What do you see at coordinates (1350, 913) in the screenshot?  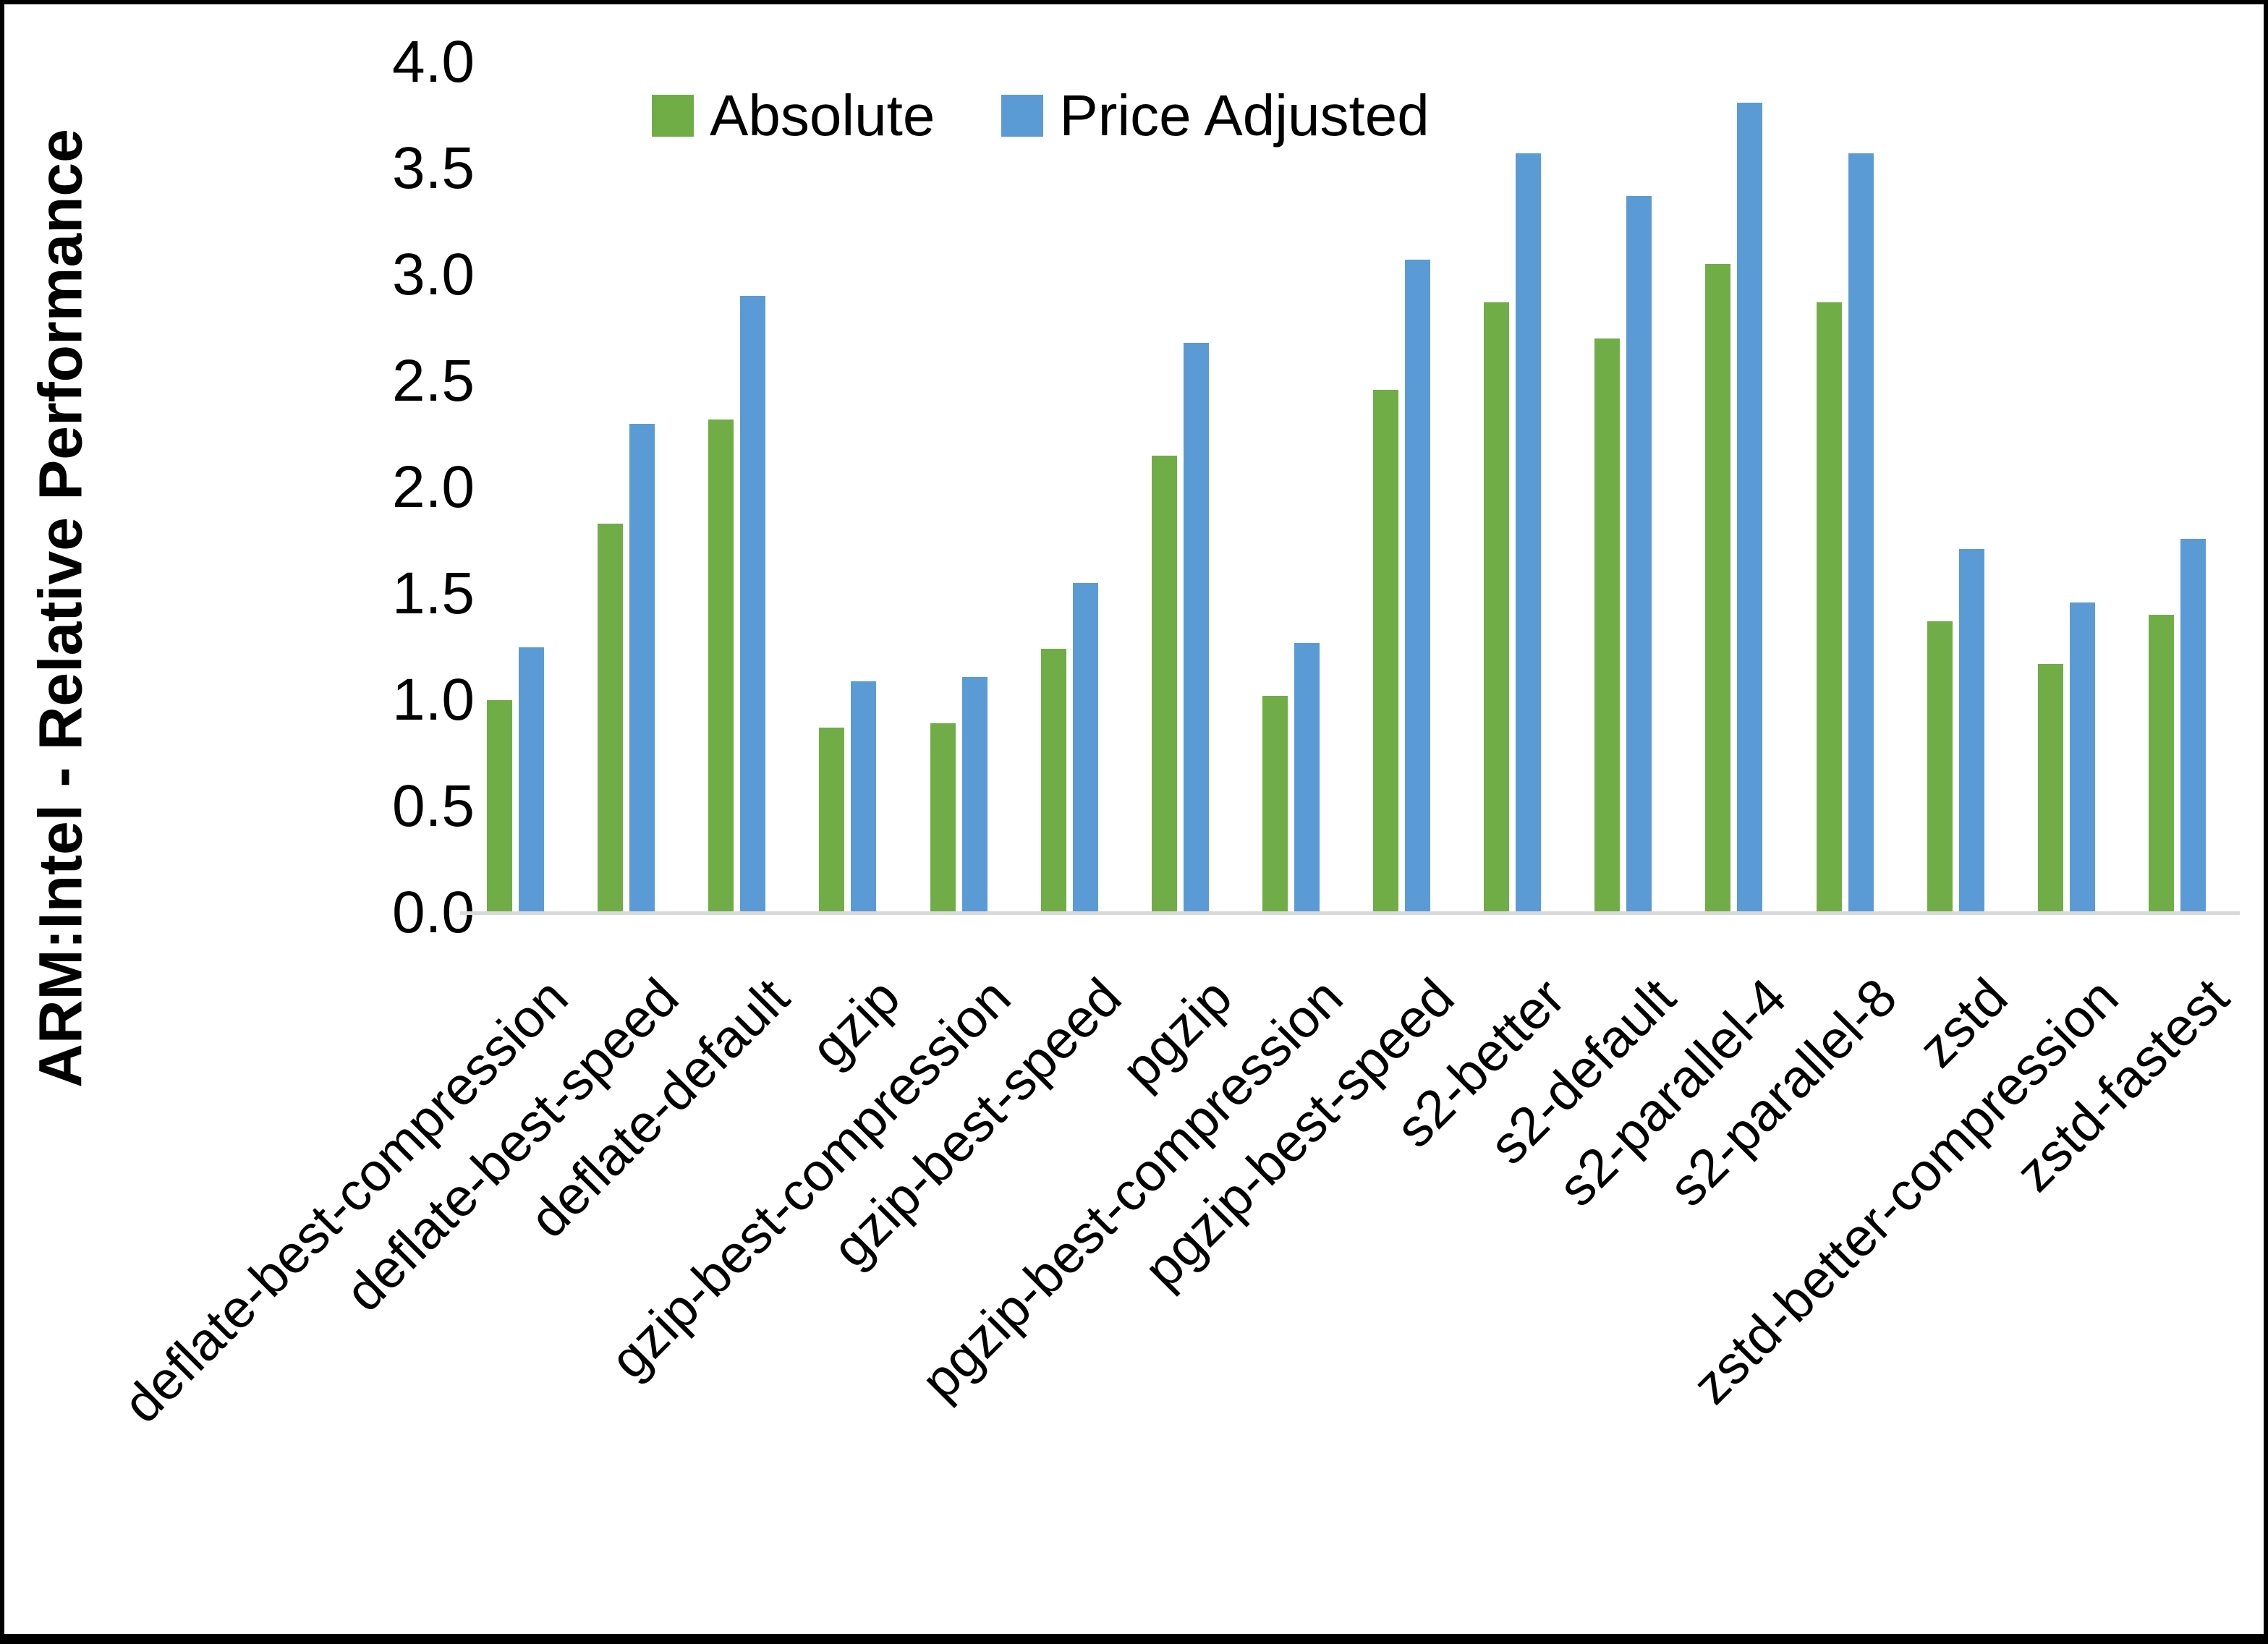 I see `x-axis-line` at bounding box center [1350, 913].